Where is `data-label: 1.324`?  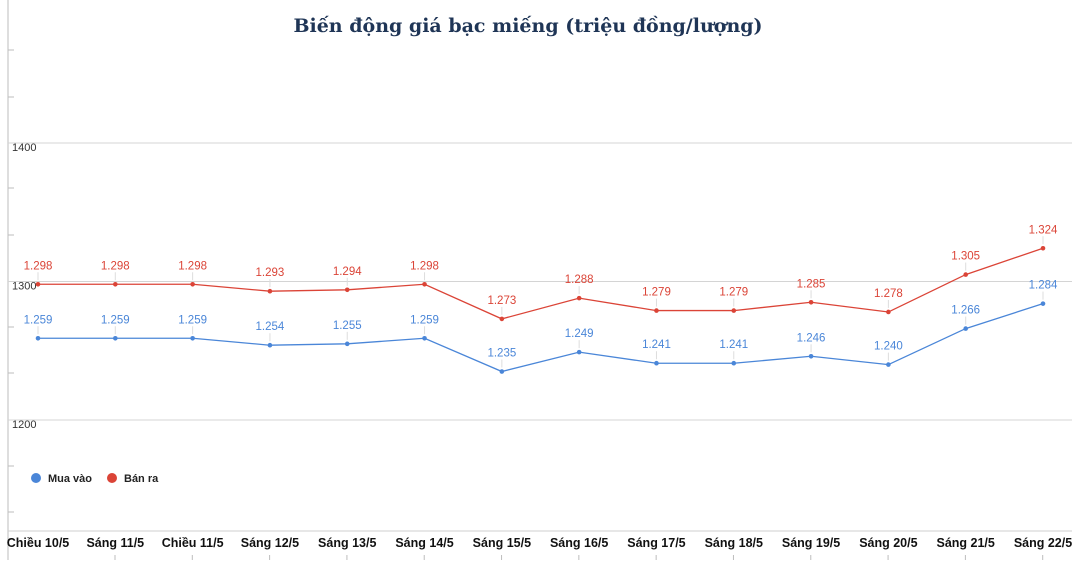
data-label: 1.324 is located at coordinates (1043, 230).